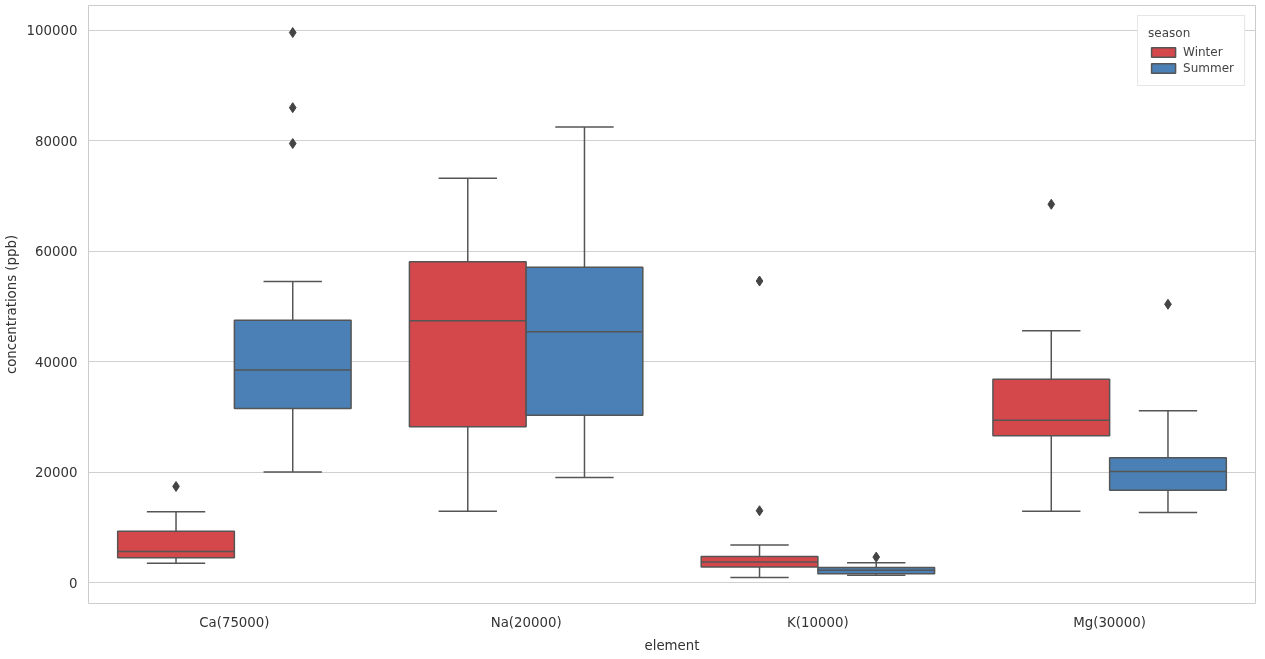 The image size is (1265, 659). What do you see at coordinates (56, 362) in the screenshot?
I see `y-tick-label: 40000` at bounding box center [56, 362].